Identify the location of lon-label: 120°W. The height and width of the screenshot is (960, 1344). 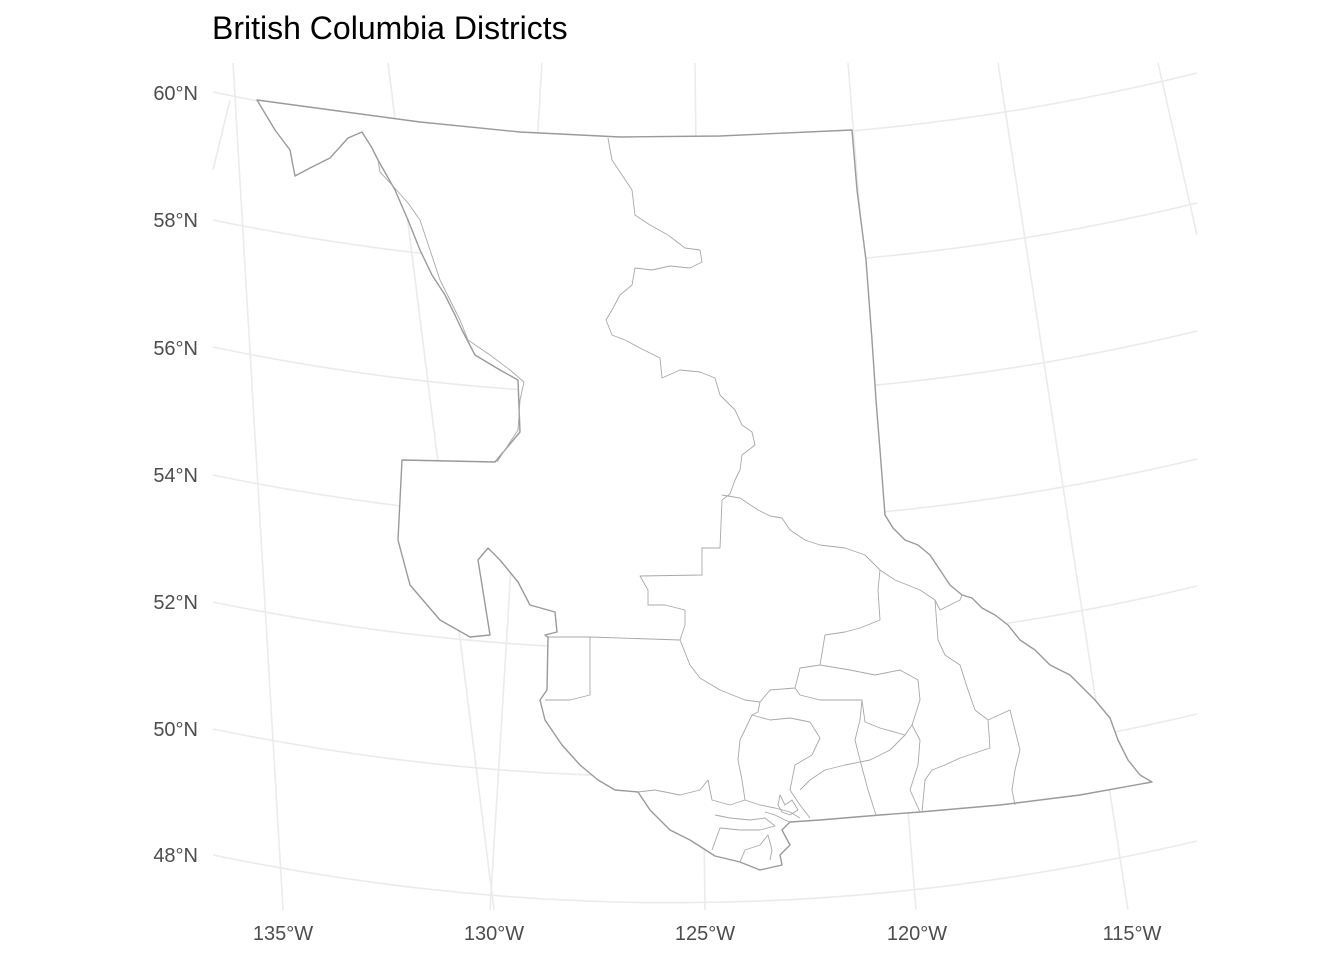
(917, 934).